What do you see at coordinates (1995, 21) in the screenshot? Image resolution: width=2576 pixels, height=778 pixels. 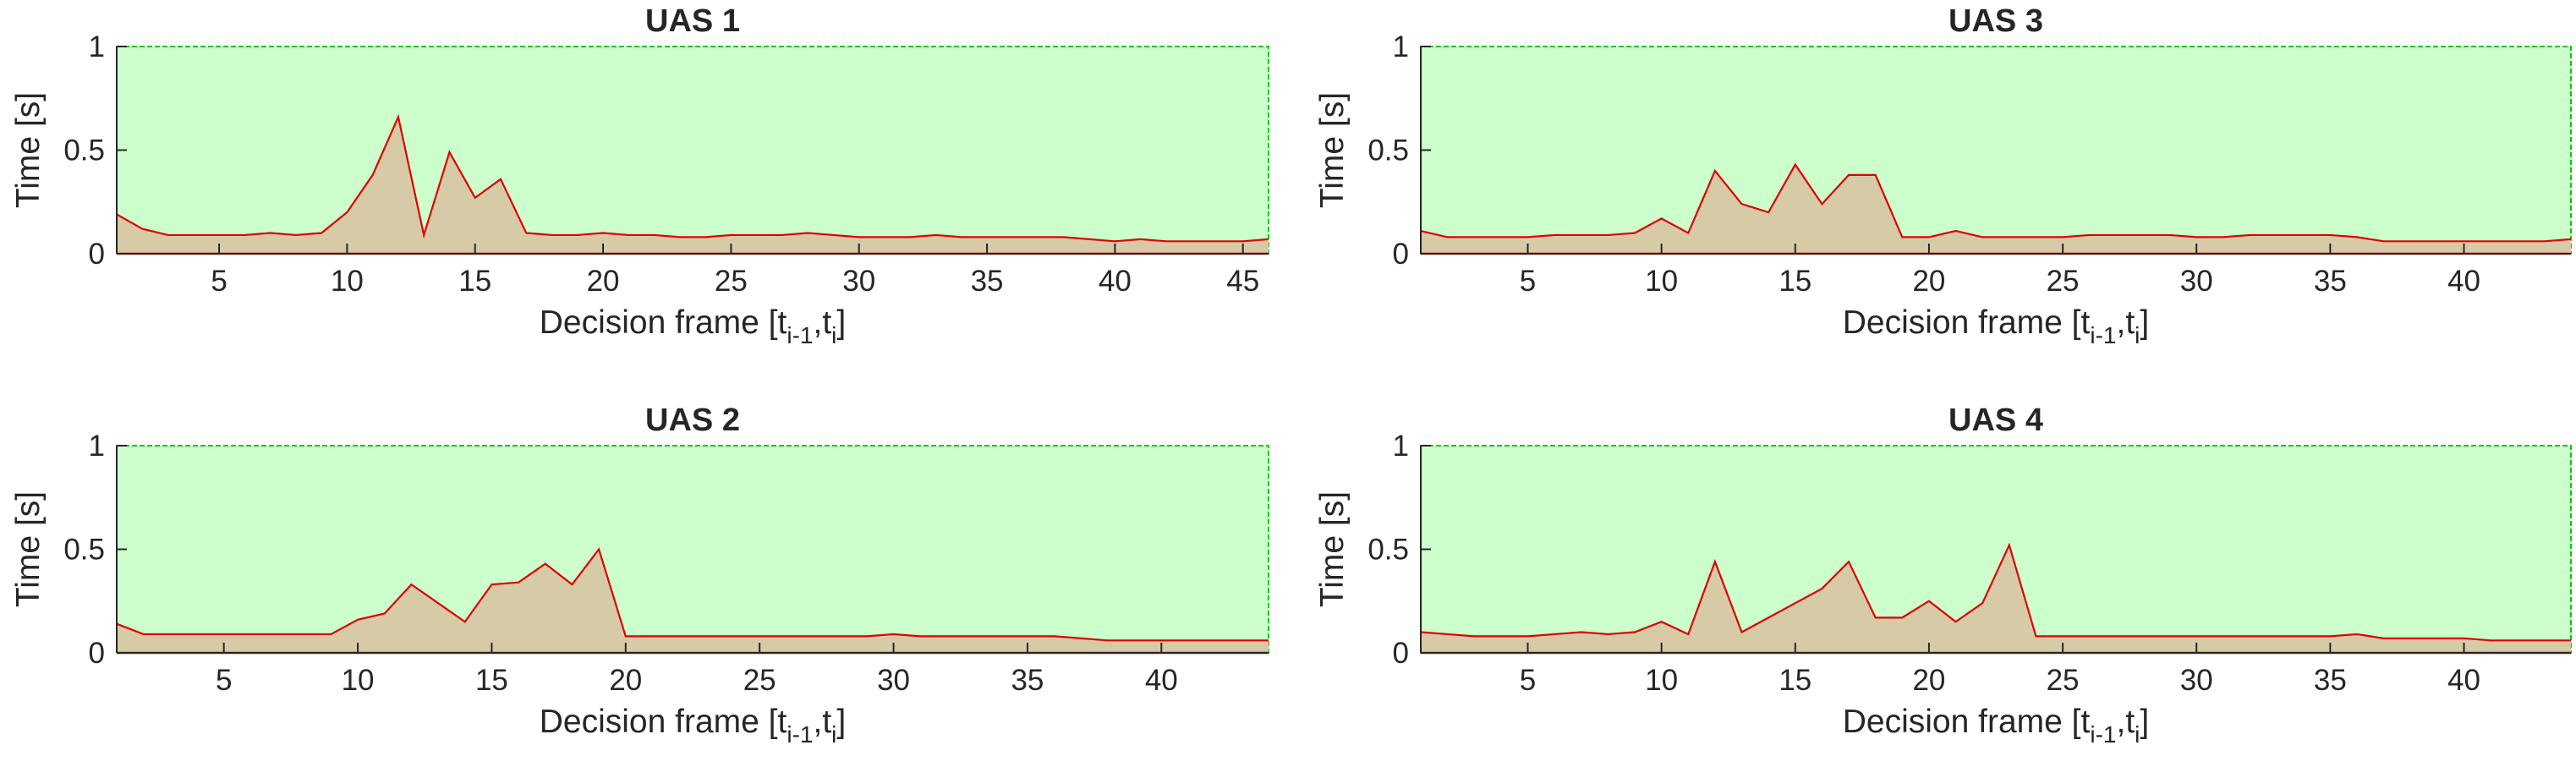 I see `chart-title: UAS 3` at bounding box center [1995, 21].